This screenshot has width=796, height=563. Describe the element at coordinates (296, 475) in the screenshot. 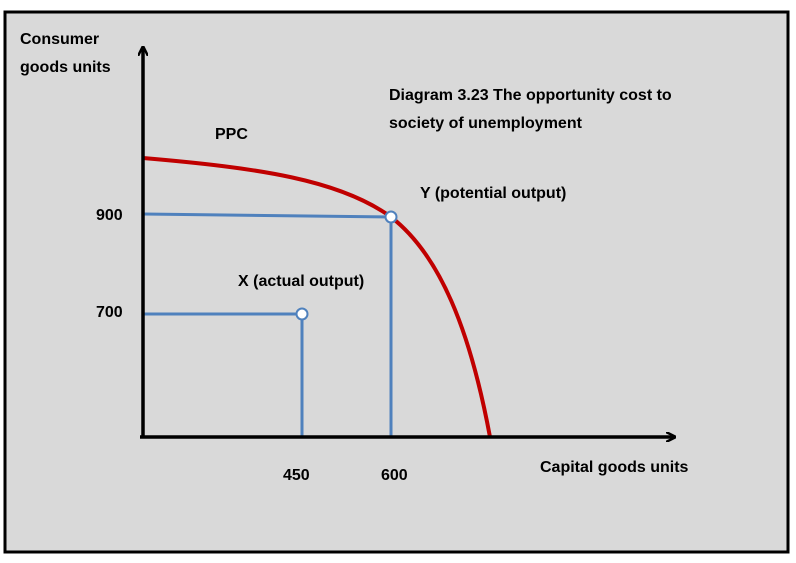

I see `x-tick-label: 450` at that location.